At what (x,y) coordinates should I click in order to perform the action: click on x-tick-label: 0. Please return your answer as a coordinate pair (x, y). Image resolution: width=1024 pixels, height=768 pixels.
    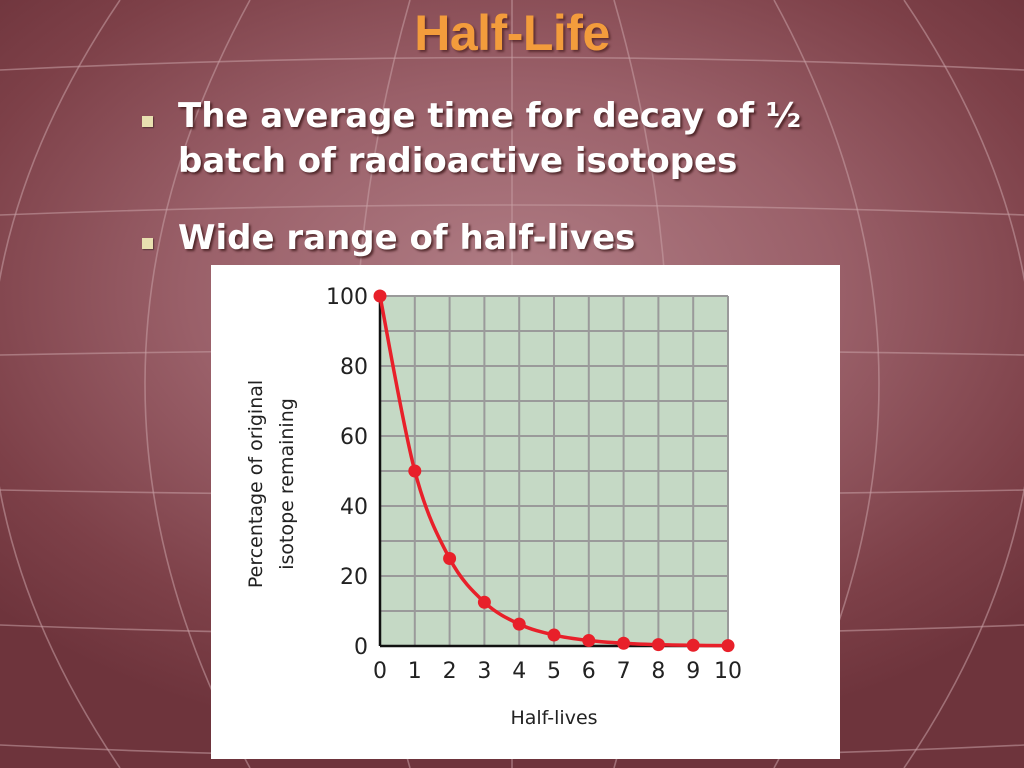
    Looking at the image, I should click on (380, 671).